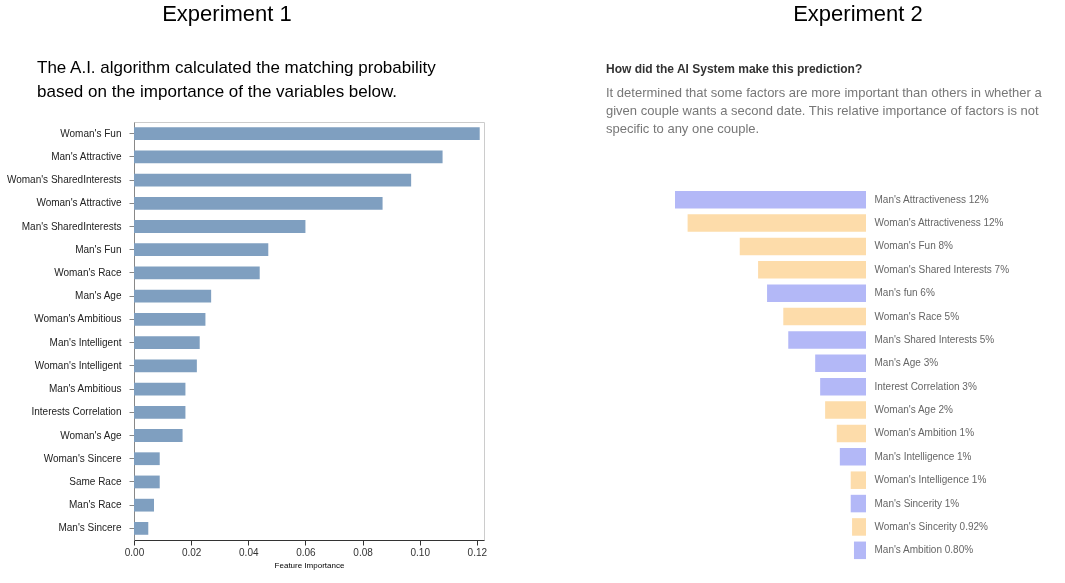 The image size is (1065, 583). What do you see at coordinates (924, 550) in the screenshot?
I see `y-tick-label: Man's Ambition 0.80%` at bounding box center [924, 550].